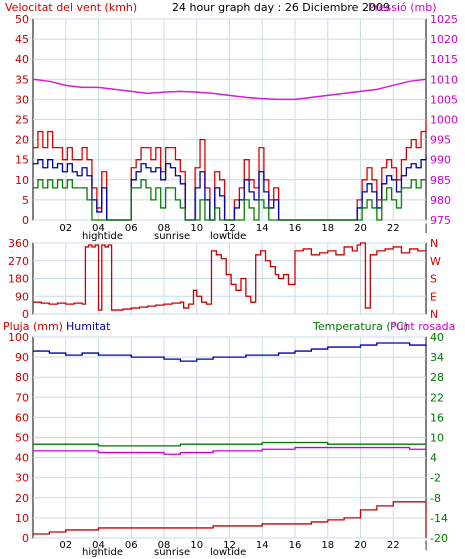 The width and height of the screenshot is (465, 559). Describe the element at coordinates (444, 39) in the screenshot. I see `y-right-tick-label: 1020` at that location.